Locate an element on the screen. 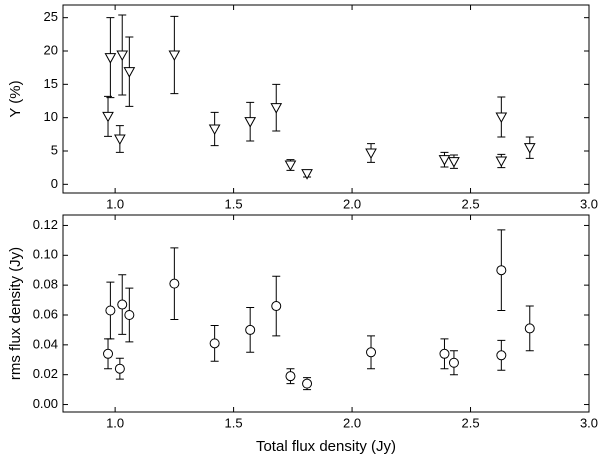 This screenshot has width=600, height=461. y-tick-label: 0.02 is located at coordinates (45, 373).